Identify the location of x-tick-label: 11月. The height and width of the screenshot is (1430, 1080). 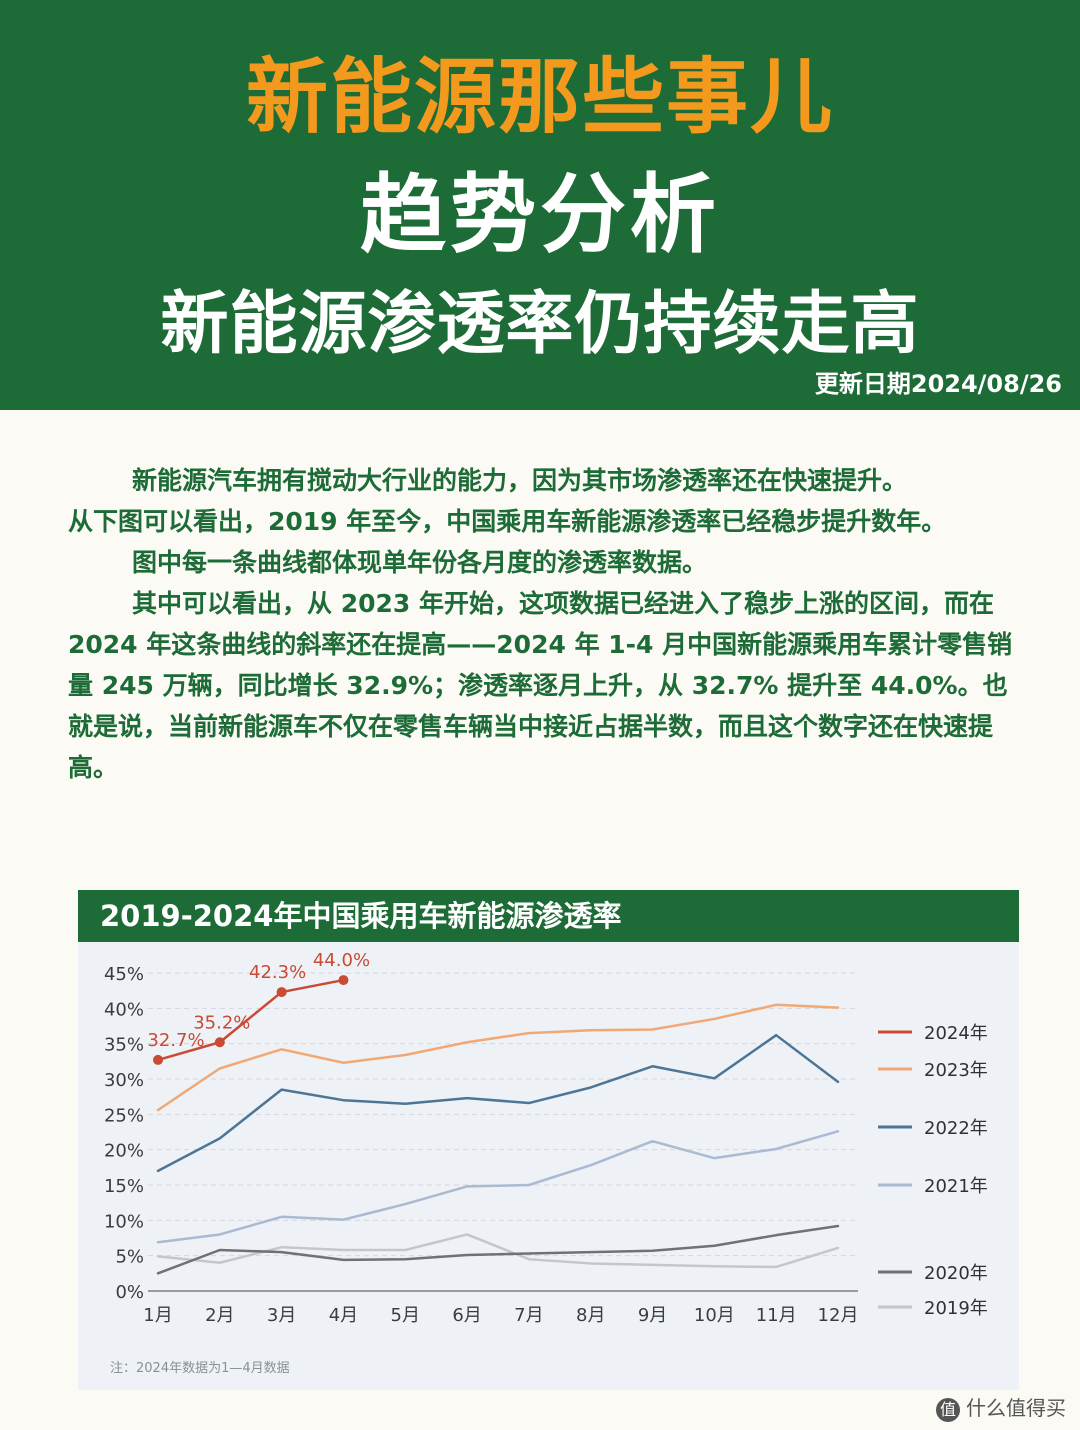
(776, 1315).